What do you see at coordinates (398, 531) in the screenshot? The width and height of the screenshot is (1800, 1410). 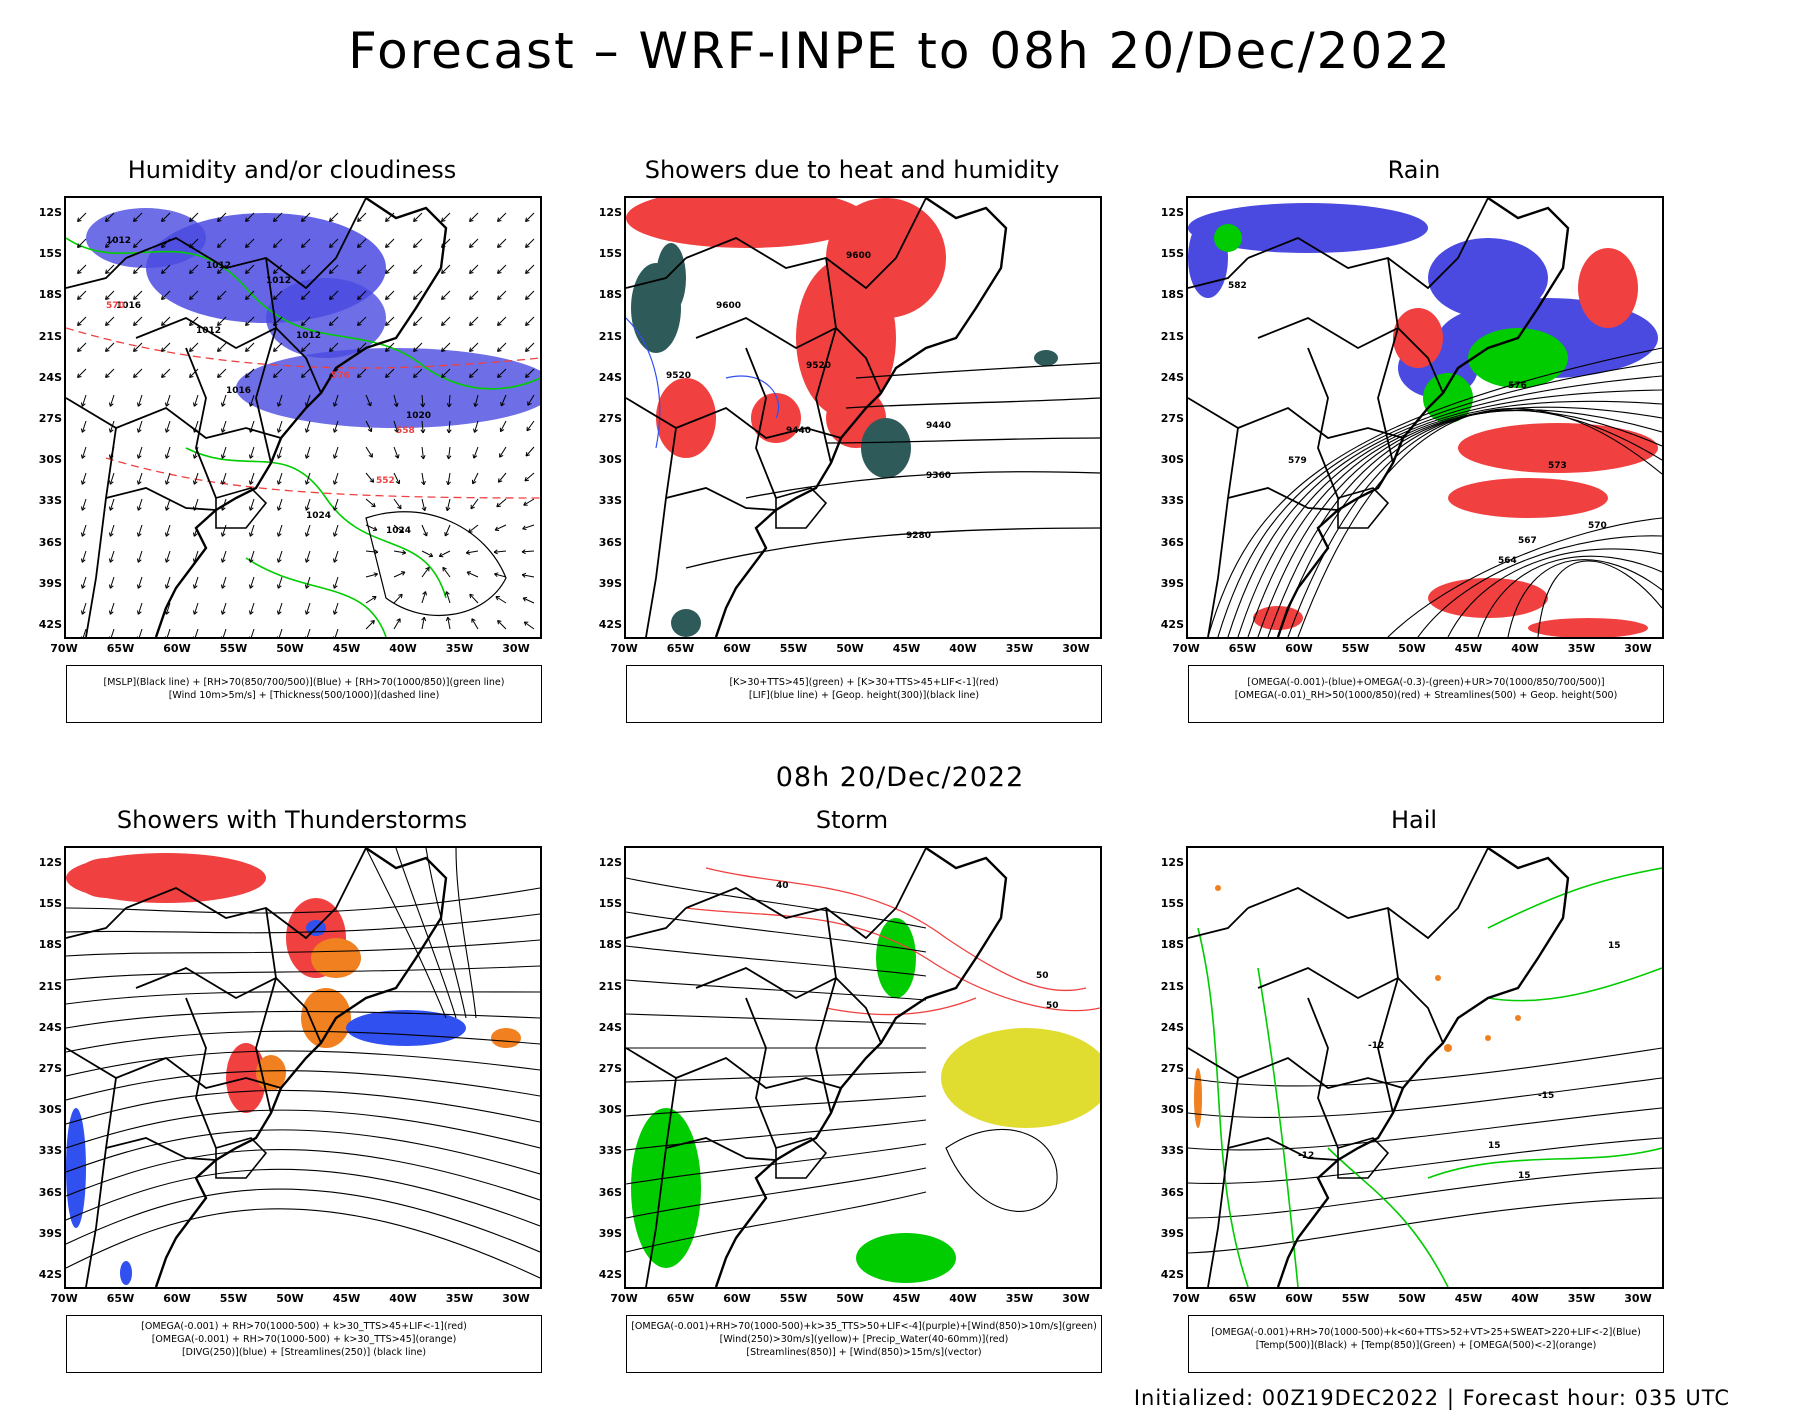 I see `contour-label: 1024` at bounding box center [398, 531].